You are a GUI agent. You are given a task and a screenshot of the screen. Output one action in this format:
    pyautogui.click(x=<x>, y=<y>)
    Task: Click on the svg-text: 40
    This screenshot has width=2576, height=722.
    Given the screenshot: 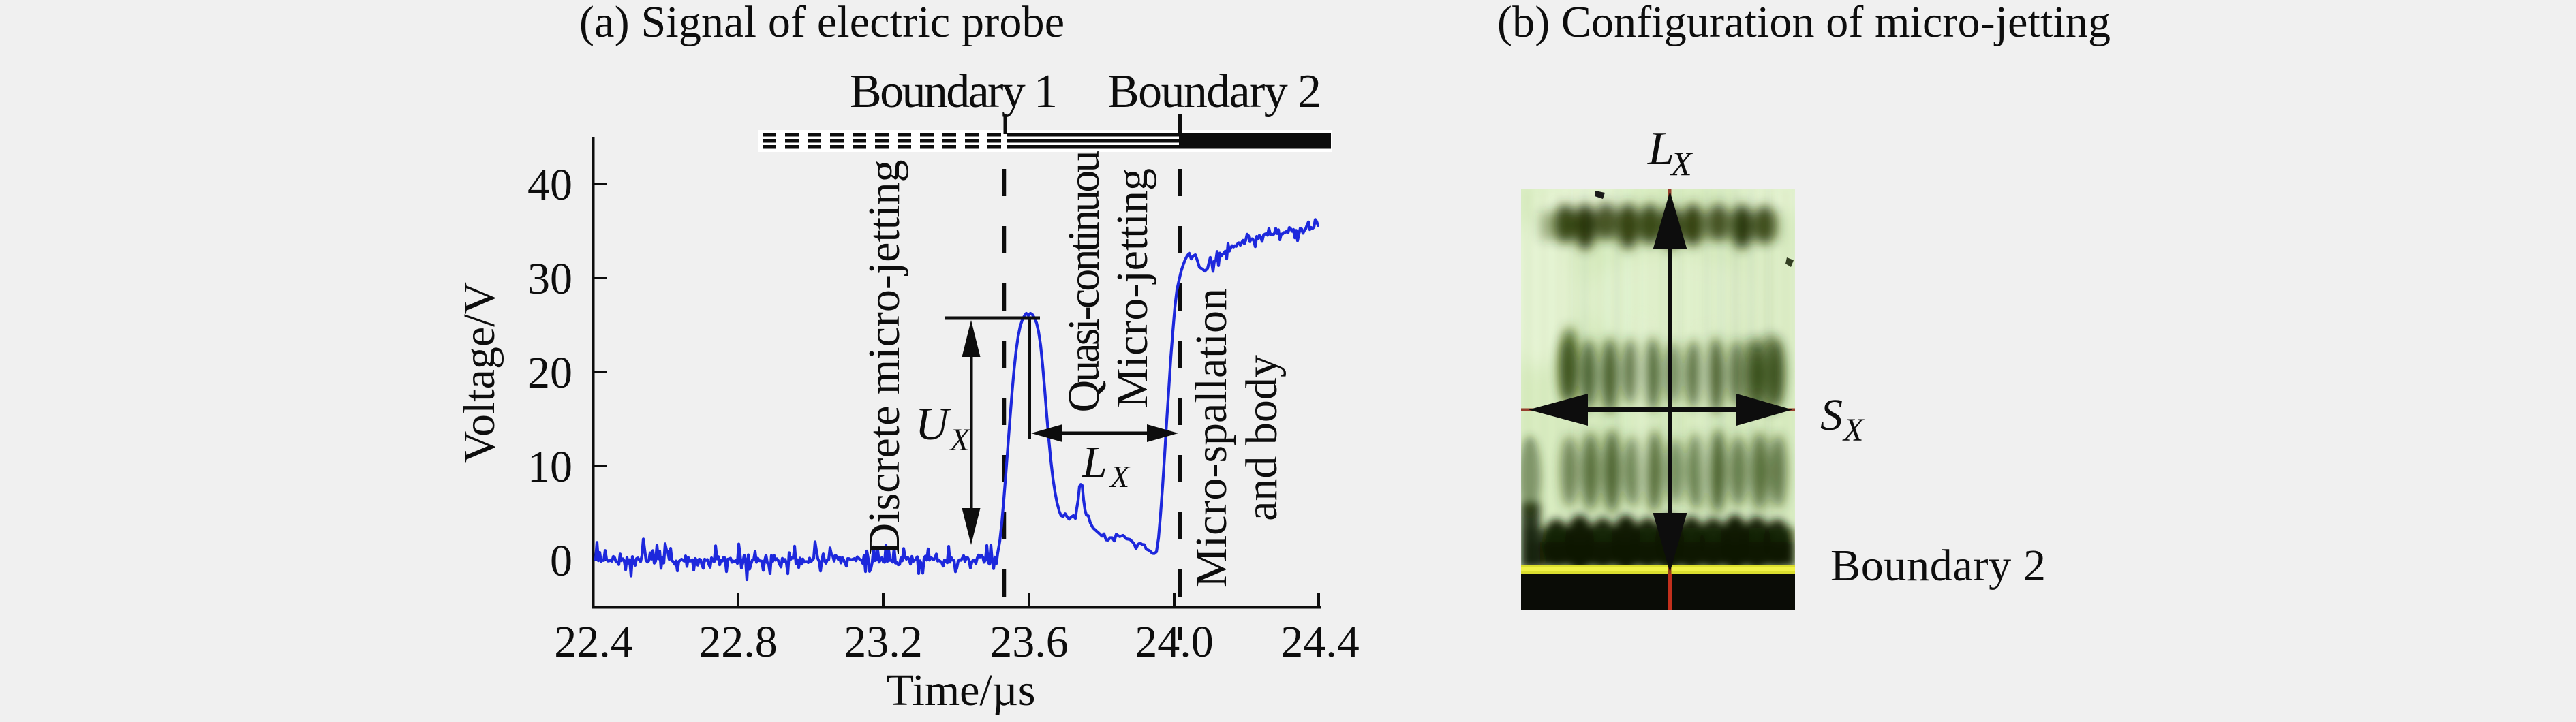 What is the action you would take?
    pyautogui.click(x=549, y=185)
    